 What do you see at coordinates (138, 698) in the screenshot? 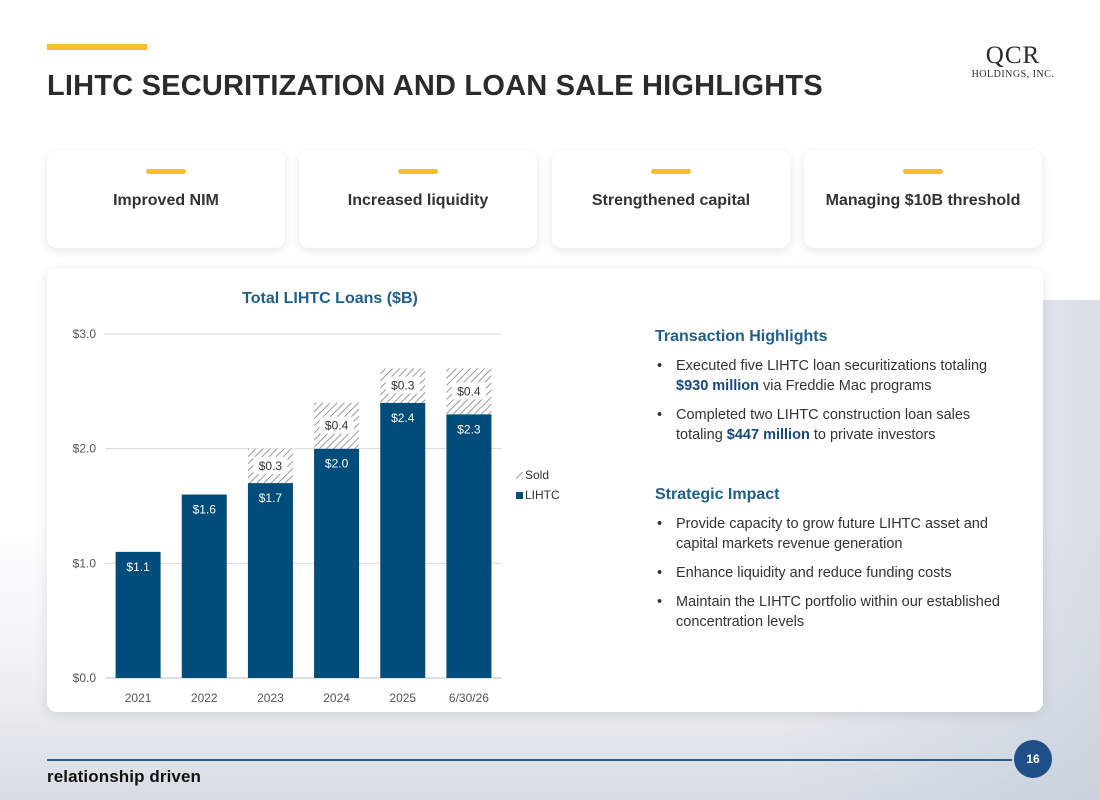
I see `x-tick-label: 2021` at bounding box center [138, 698].